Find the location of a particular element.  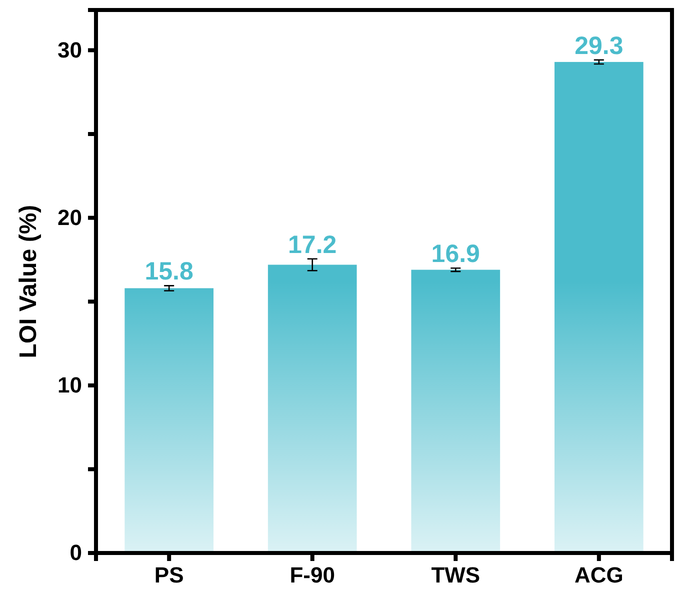

y-tick-label: 20 is located at coordinates (70, 217).